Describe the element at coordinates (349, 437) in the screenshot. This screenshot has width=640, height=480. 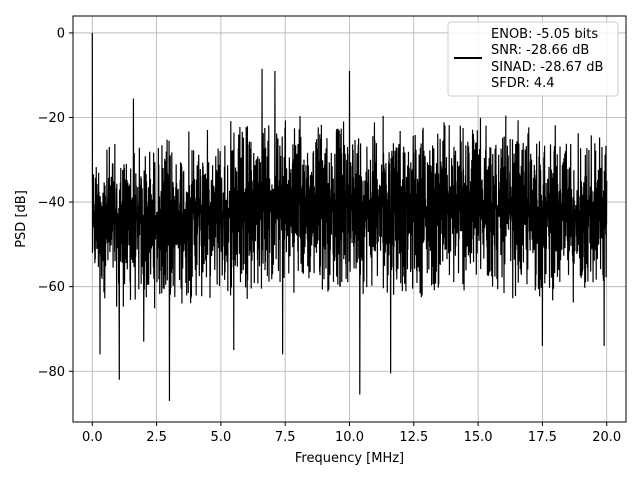
I see `x-tick-label: 10.0` at that location.